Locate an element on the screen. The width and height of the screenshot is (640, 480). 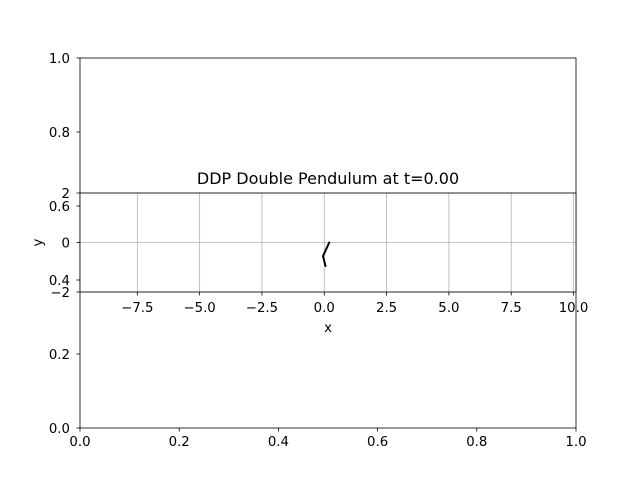
pendulum-x-tick-label: 2.5 is located at coordinates (386, 308).